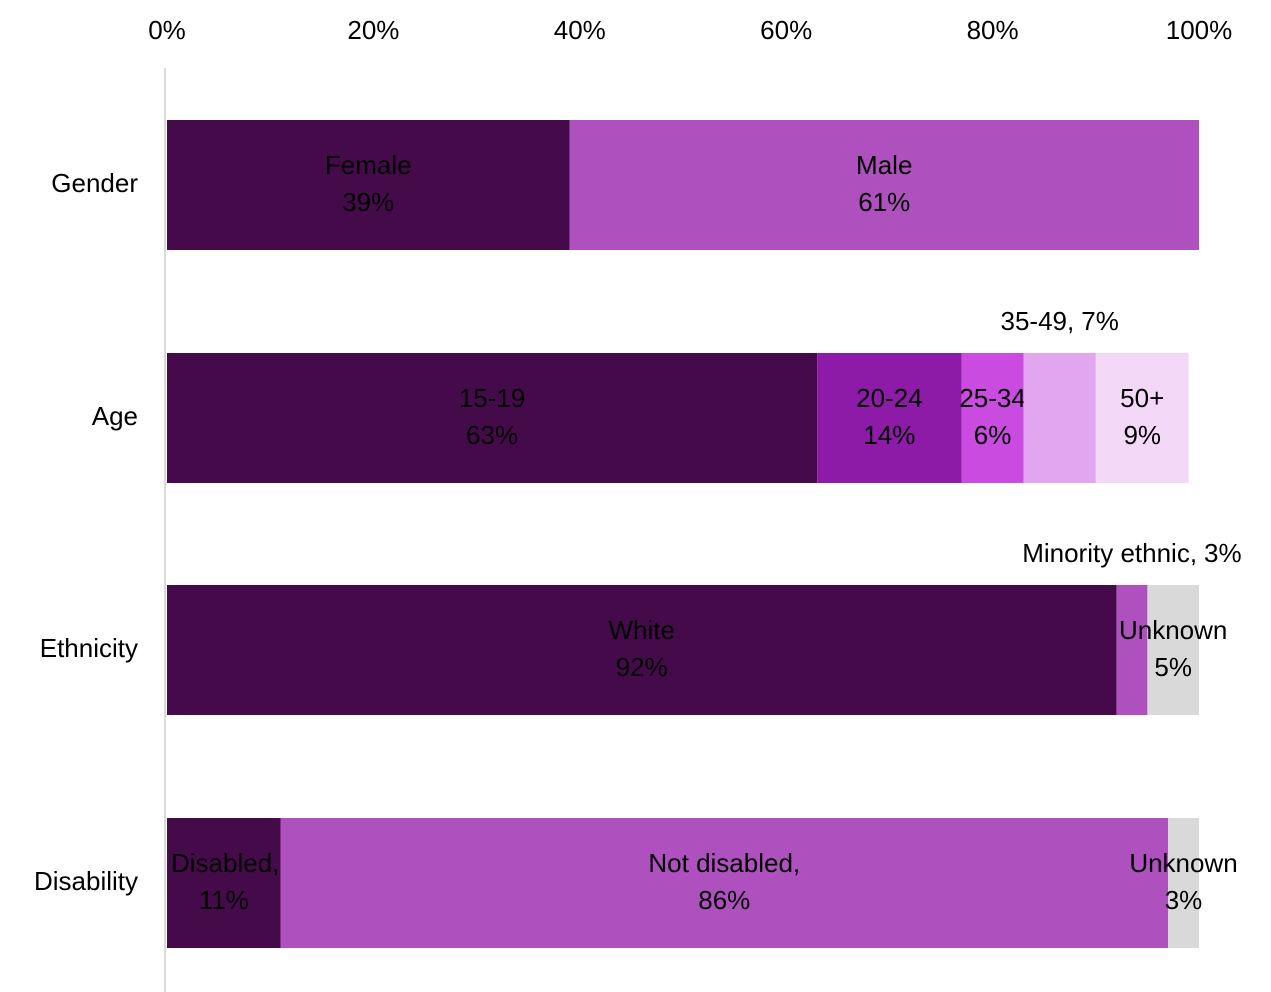 The width and height of the screenshot is (1271, 992). What do you see at coordinates (89, 648) in the screenshot?
I see `category-label: Ethnicity` at bounding box center [89, 648].